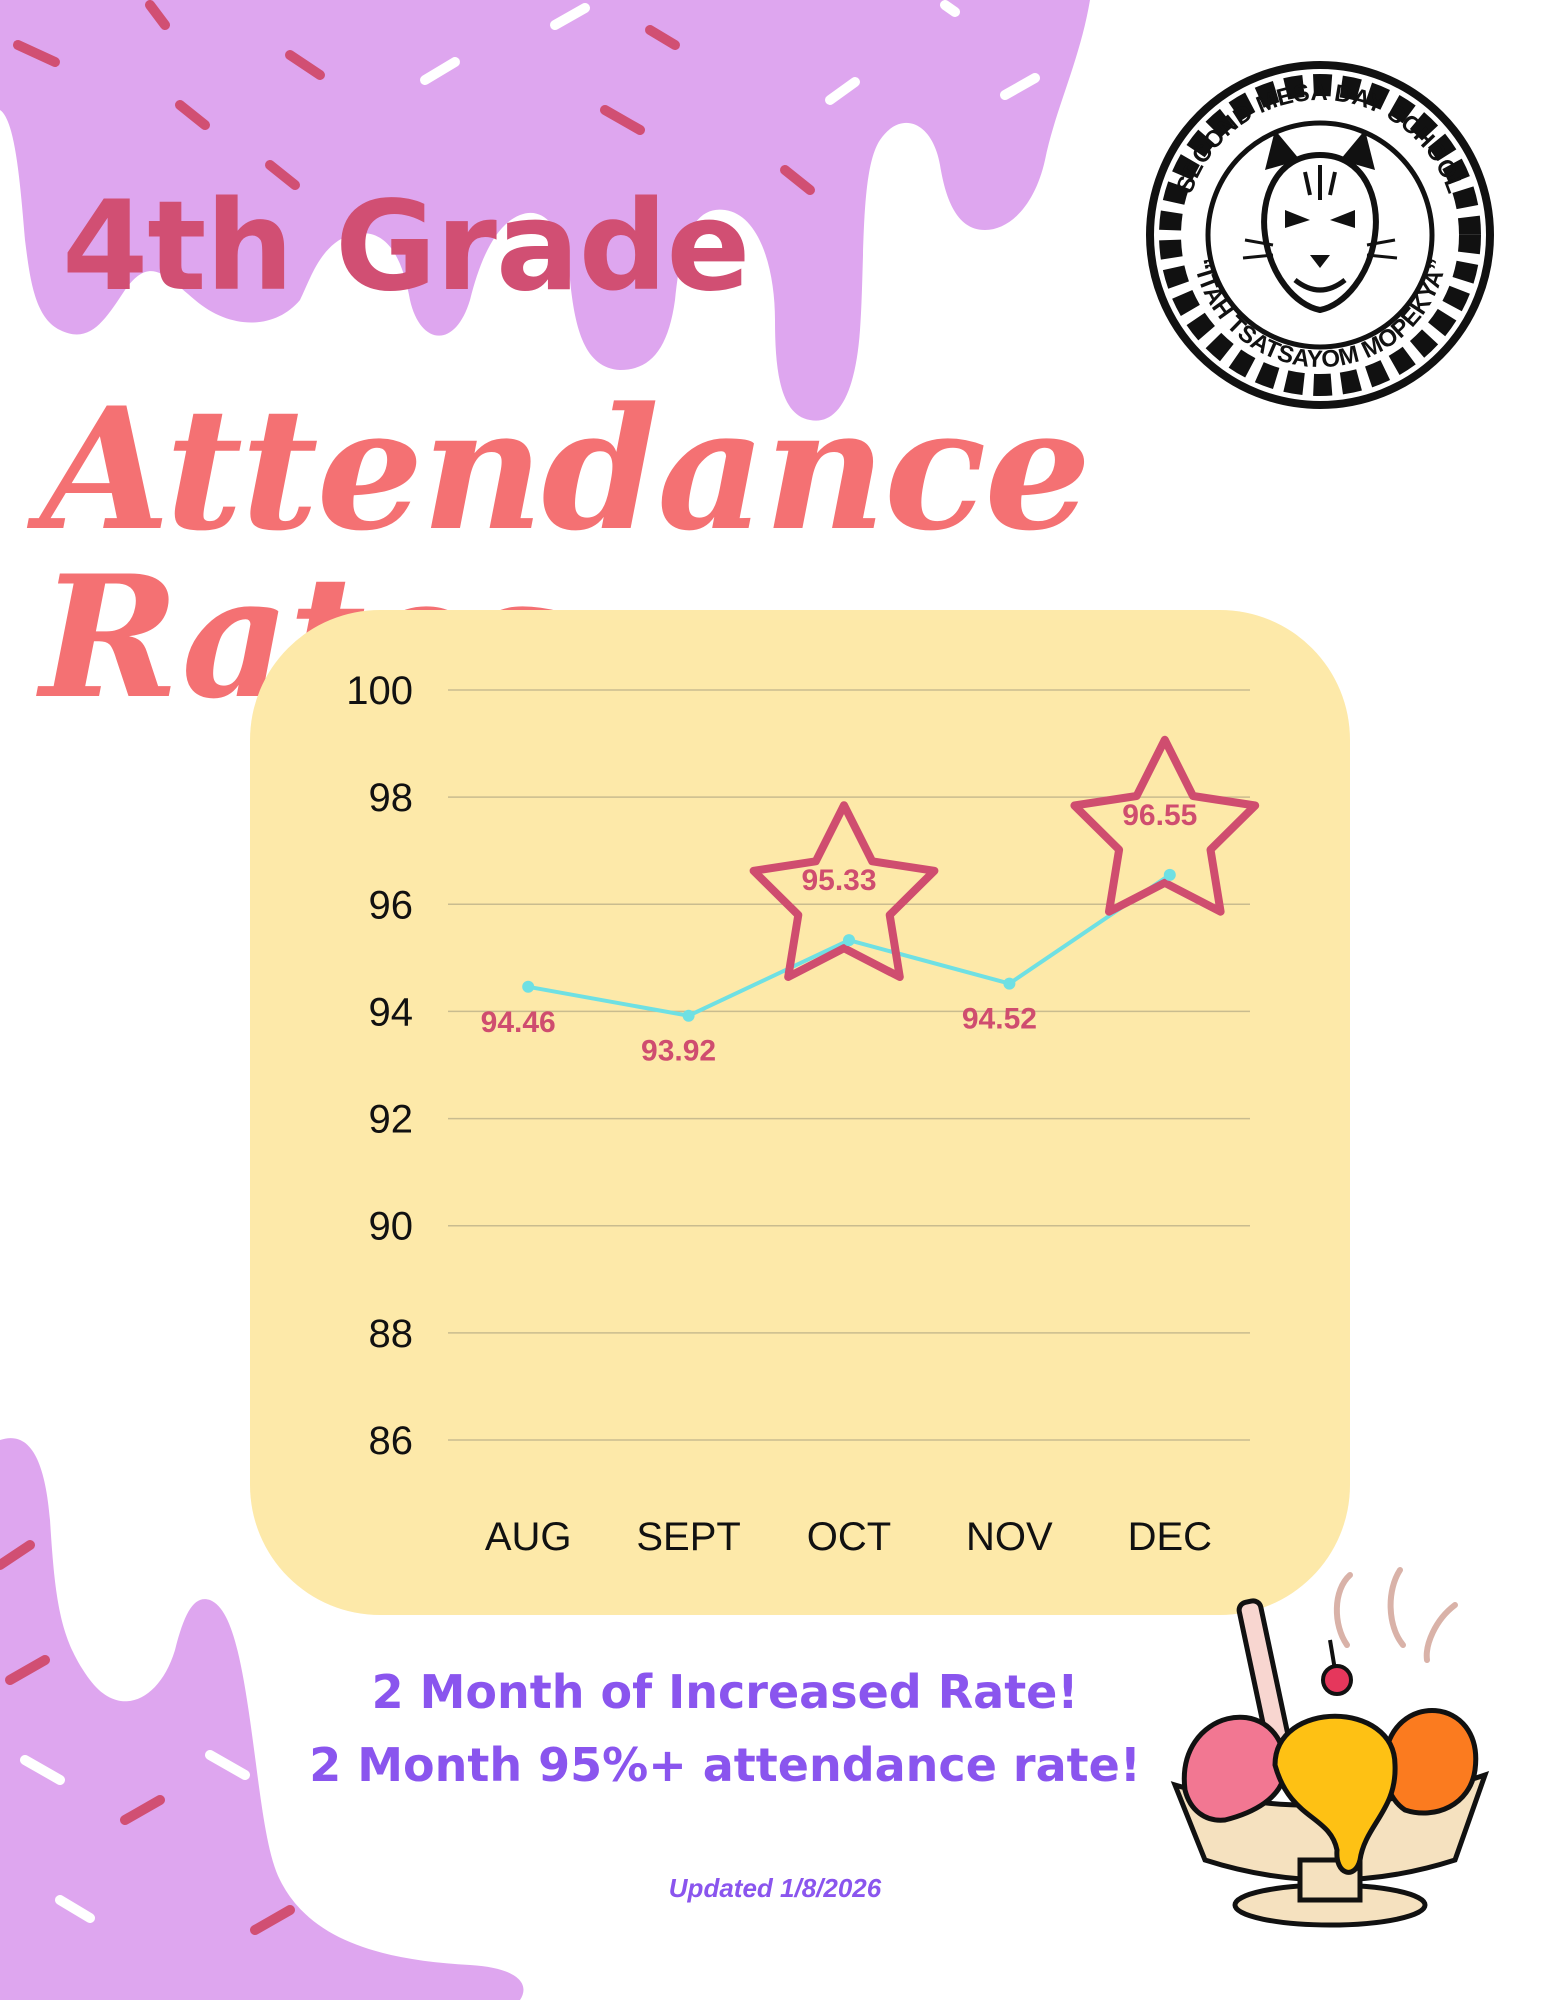 Image resolution: width=1545 pixels, height=2000 pixels. I want to click on y-tick-label: 94, so click(391, 1012).